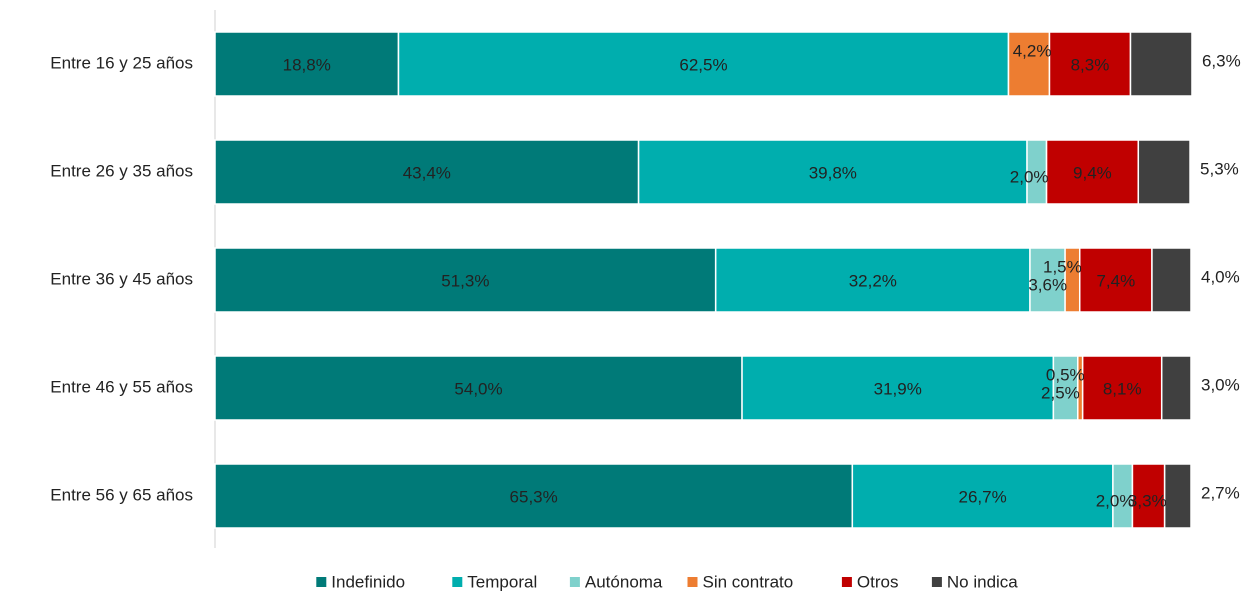 This screenshot has width=1255, height=597. Describe the element at coordinates (121, 62) in the screenshot. I see `category-label: Entre 16 y 25 años` at that location.